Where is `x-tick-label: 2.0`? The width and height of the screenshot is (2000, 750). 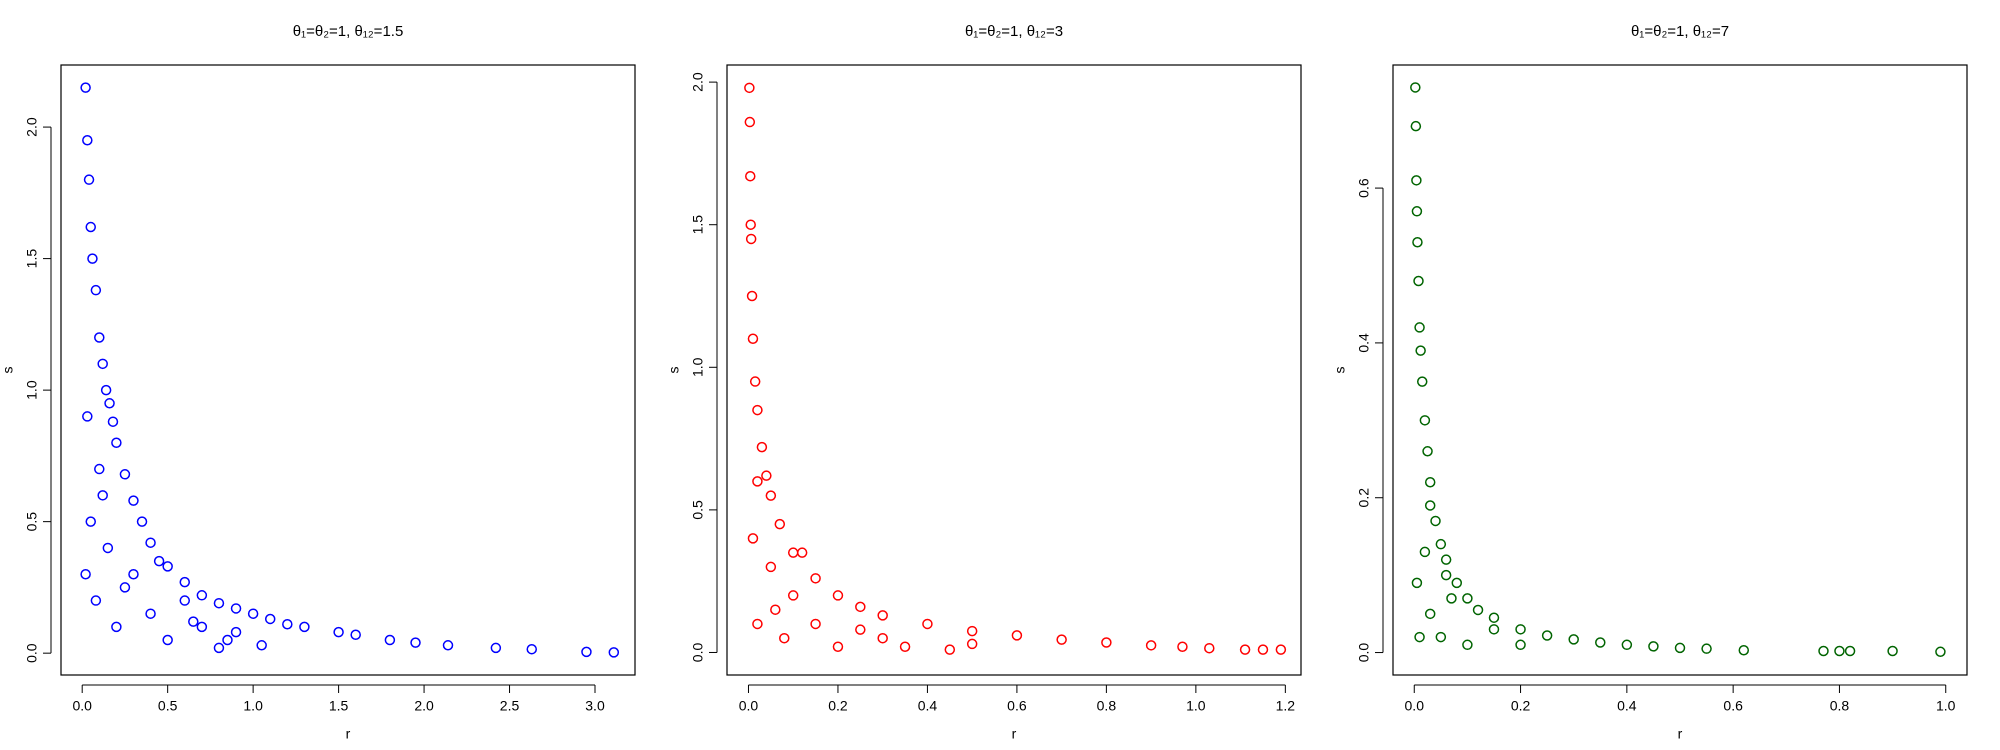 x-tick-label: 2.0 is located at coordinates (424, 706).